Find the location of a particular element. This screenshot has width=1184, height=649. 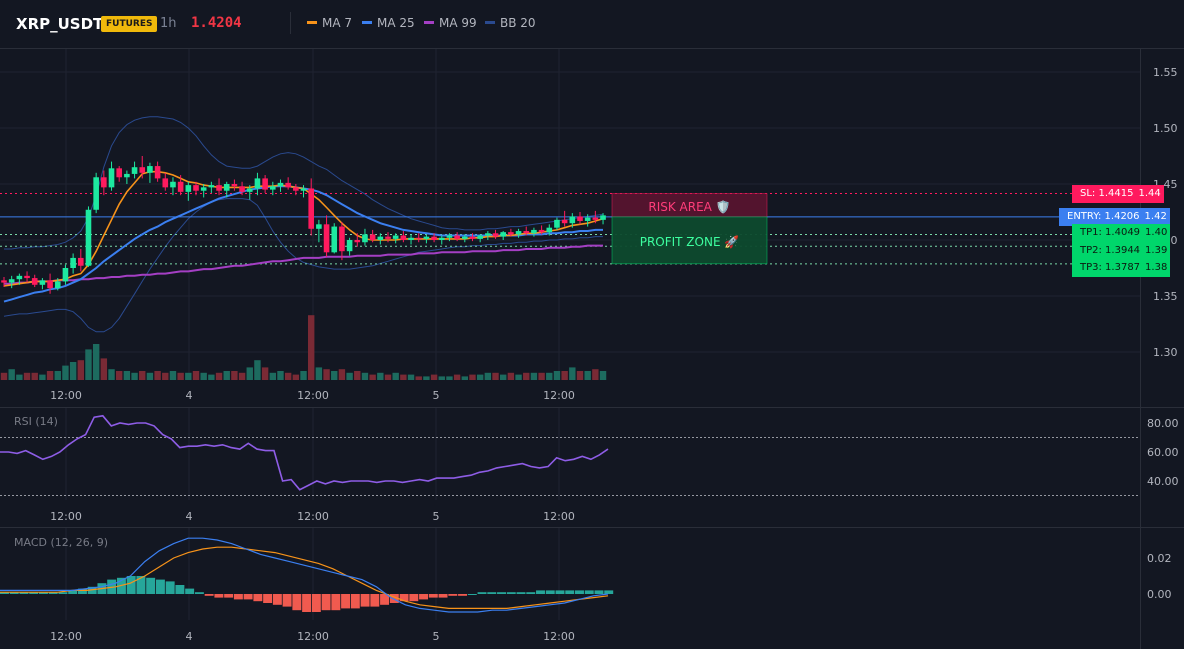

legend-ma99: MA 99 is located at coordinates (450, 23).